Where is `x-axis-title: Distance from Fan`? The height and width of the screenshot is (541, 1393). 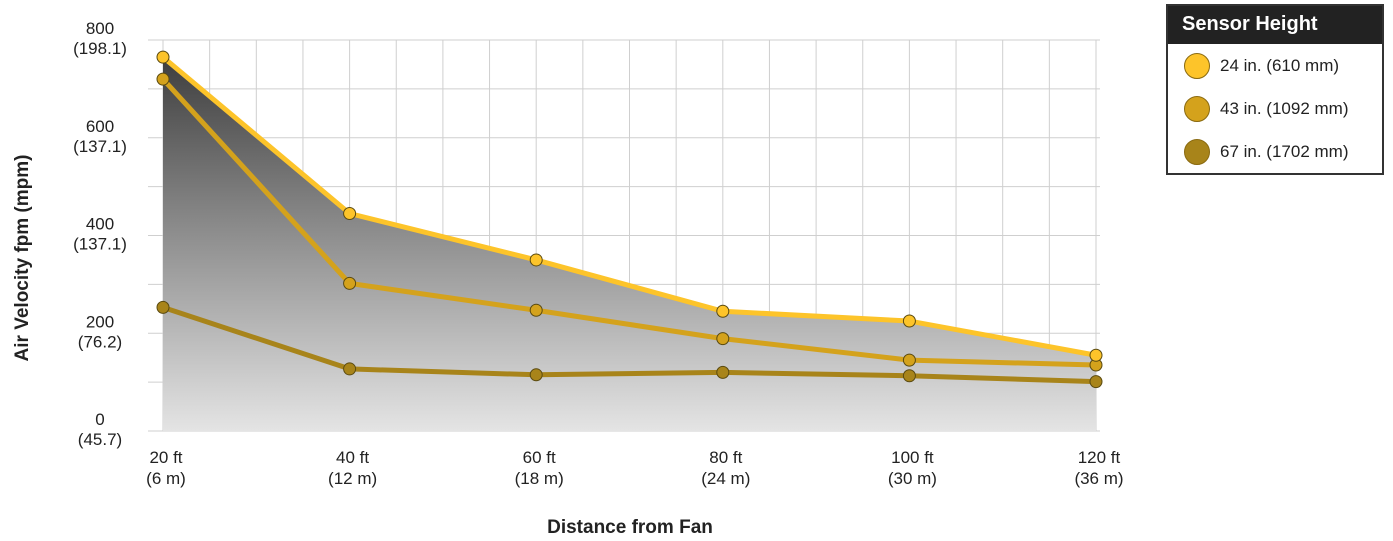
x-axis-title: Distance from Fan is located at coordinates (630, 527).